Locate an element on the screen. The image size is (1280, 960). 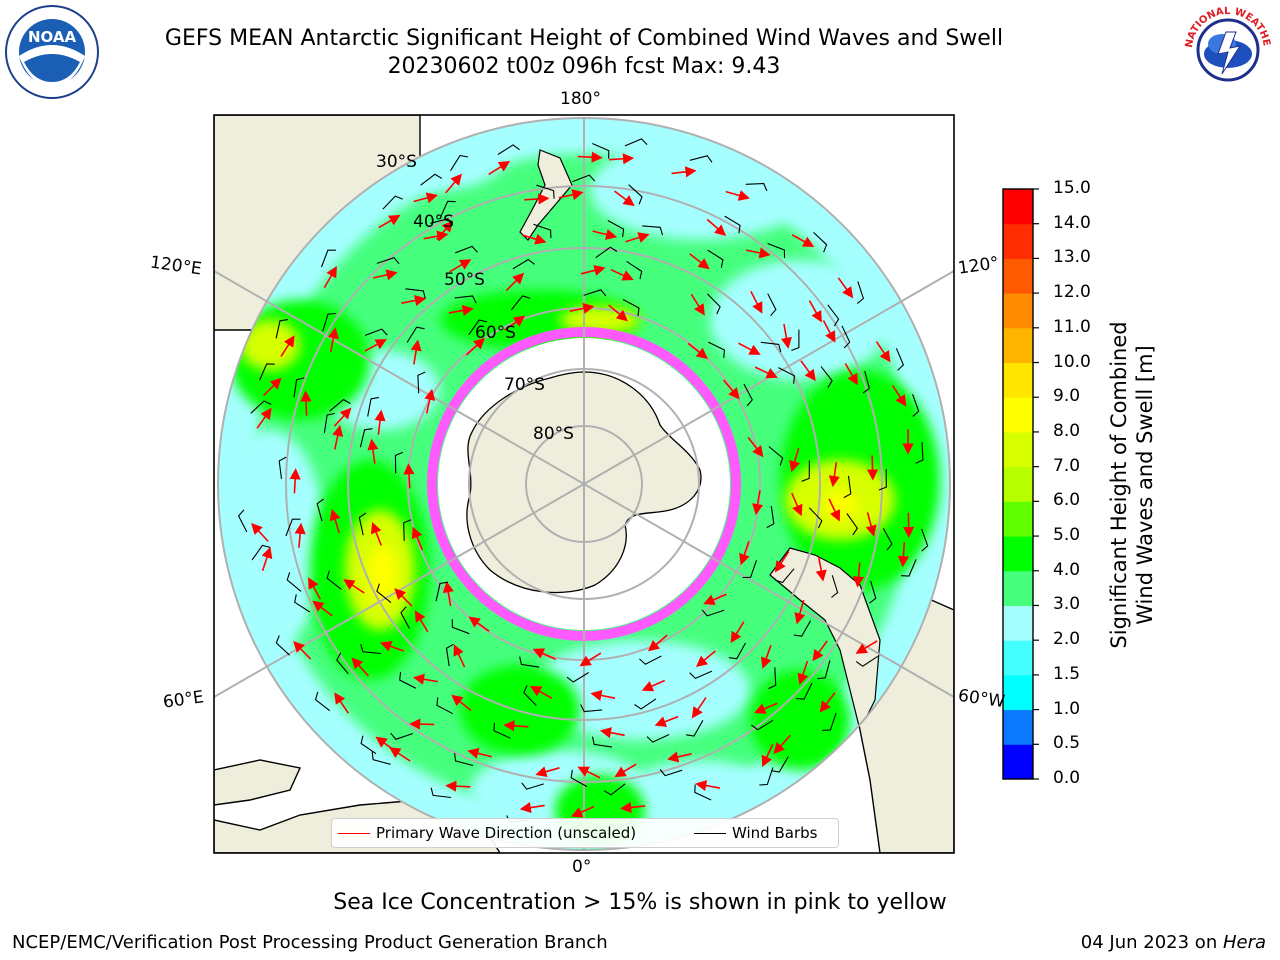
lat-label-40s: 40°S is located at coordinates (433, 222).